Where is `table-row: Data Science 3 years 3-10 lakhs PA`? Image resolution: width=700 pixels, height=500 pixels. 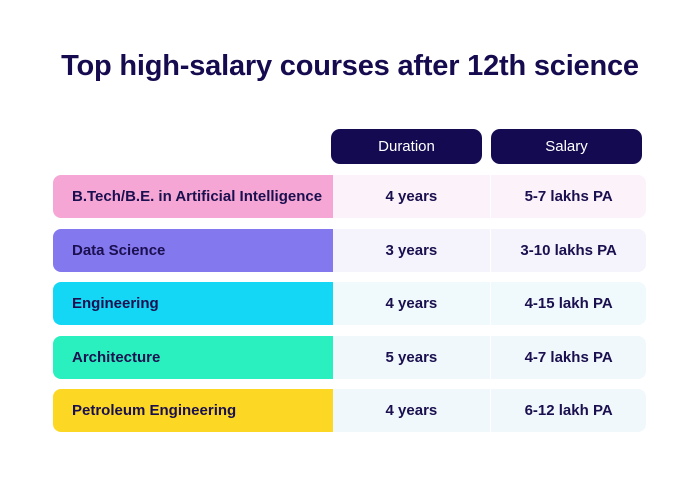 table-row: Data Science 3 years 3-10 lakhs PA is located at coordinates (349, 250).